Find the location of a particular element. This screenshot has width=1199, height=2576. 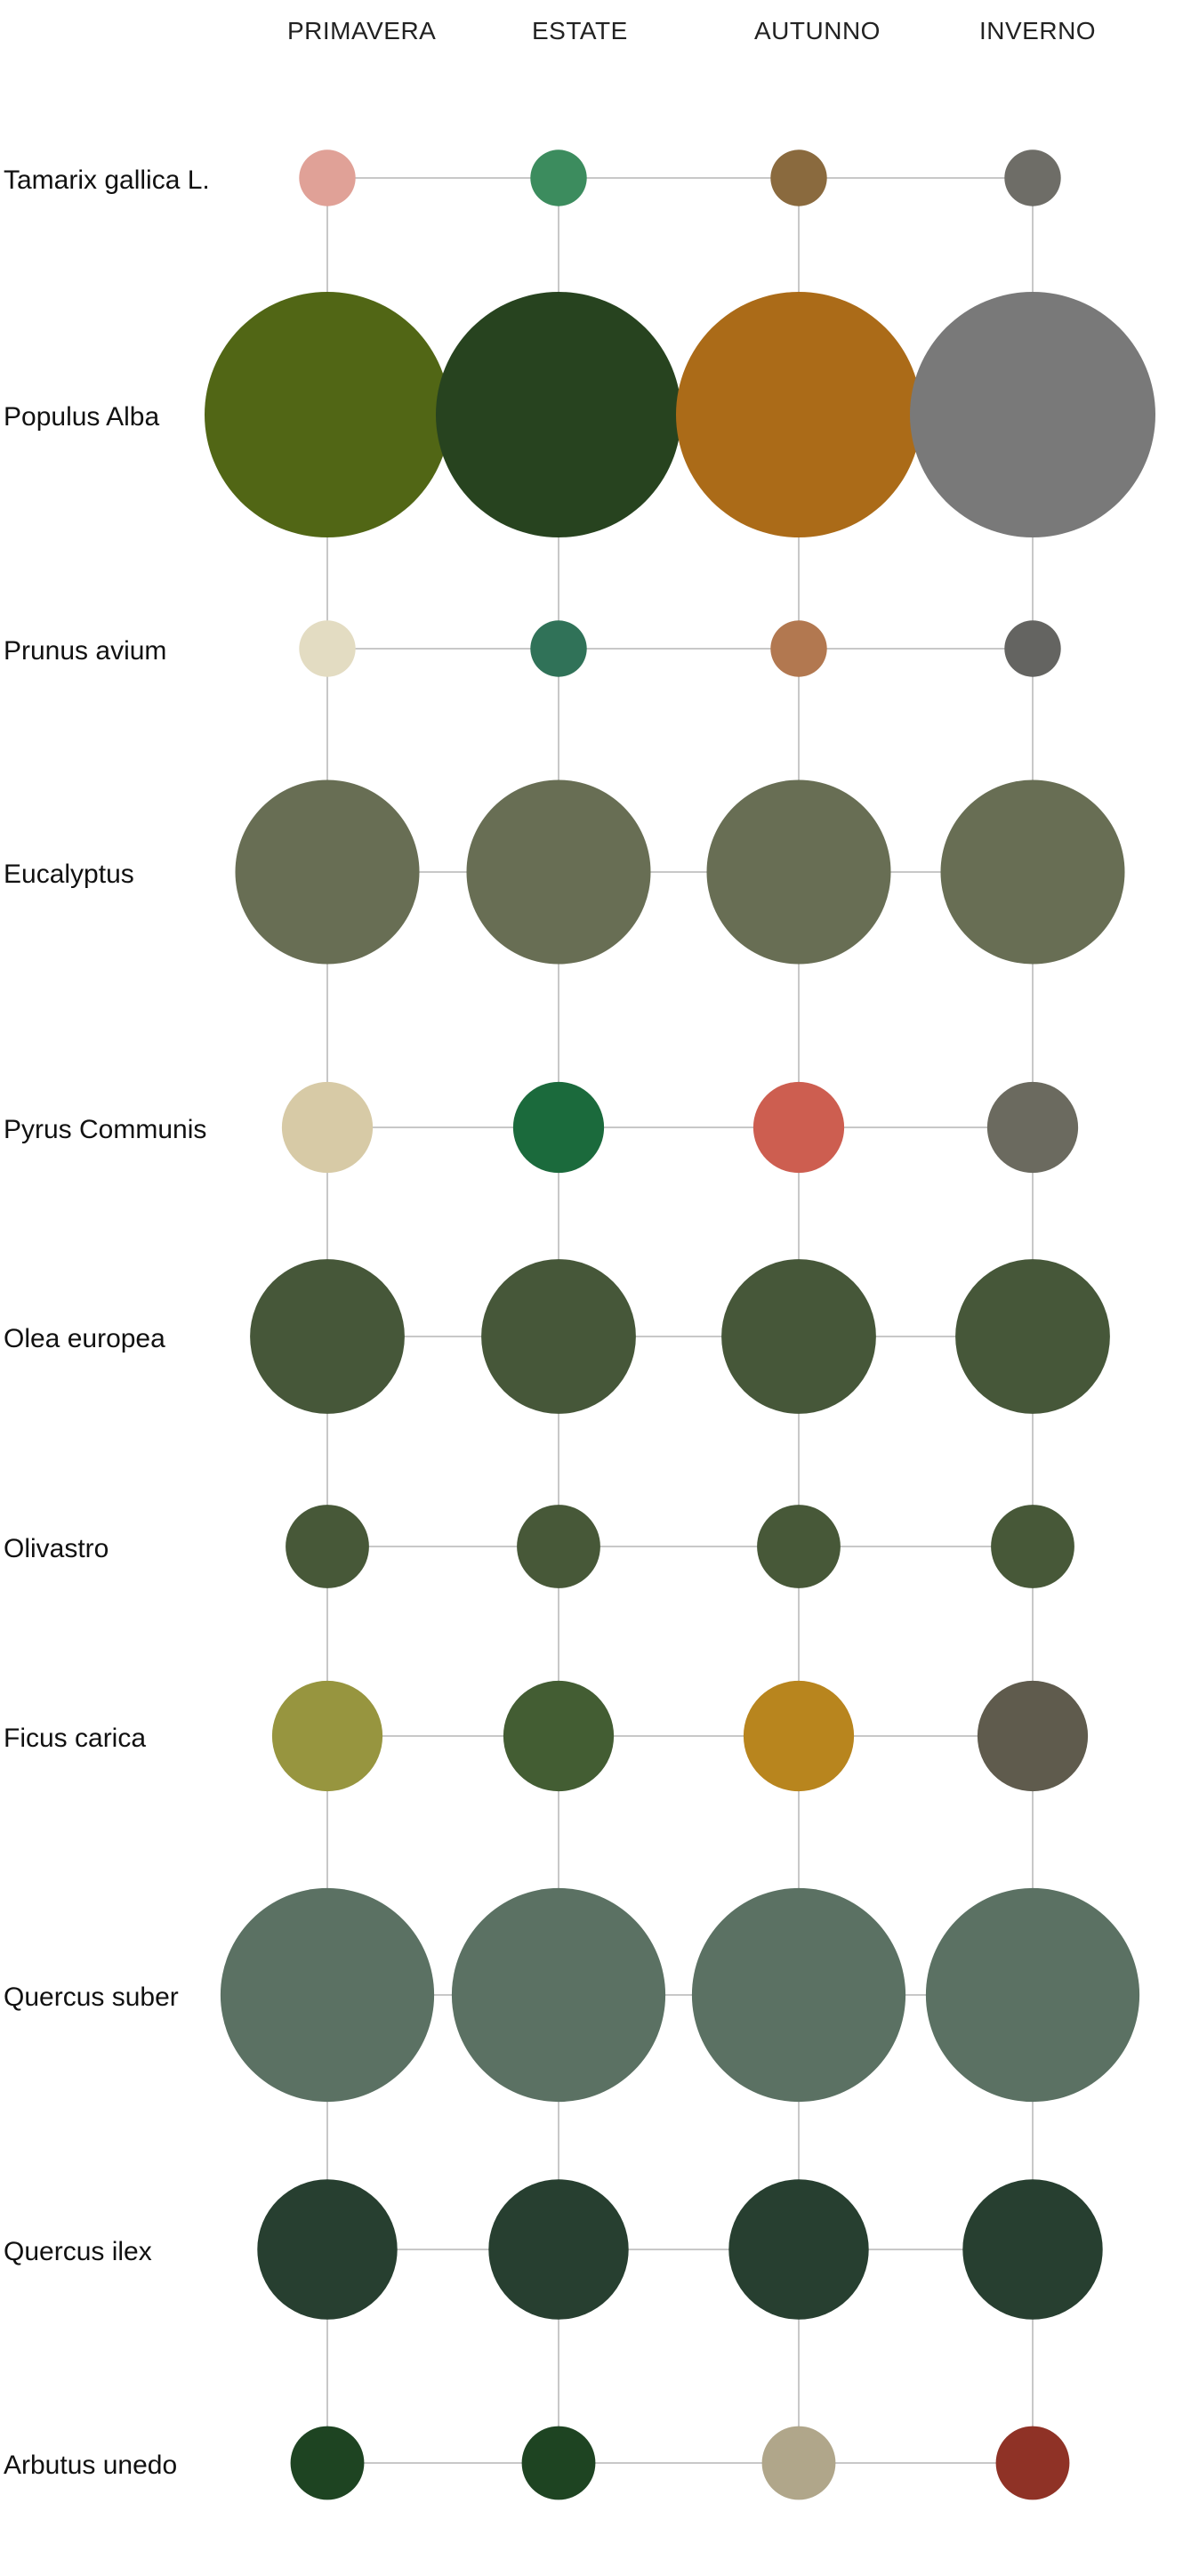

season-headers: PRIMAVERA ESTATE AUTUNNO INVERNO is located at coordinates (691, 30).